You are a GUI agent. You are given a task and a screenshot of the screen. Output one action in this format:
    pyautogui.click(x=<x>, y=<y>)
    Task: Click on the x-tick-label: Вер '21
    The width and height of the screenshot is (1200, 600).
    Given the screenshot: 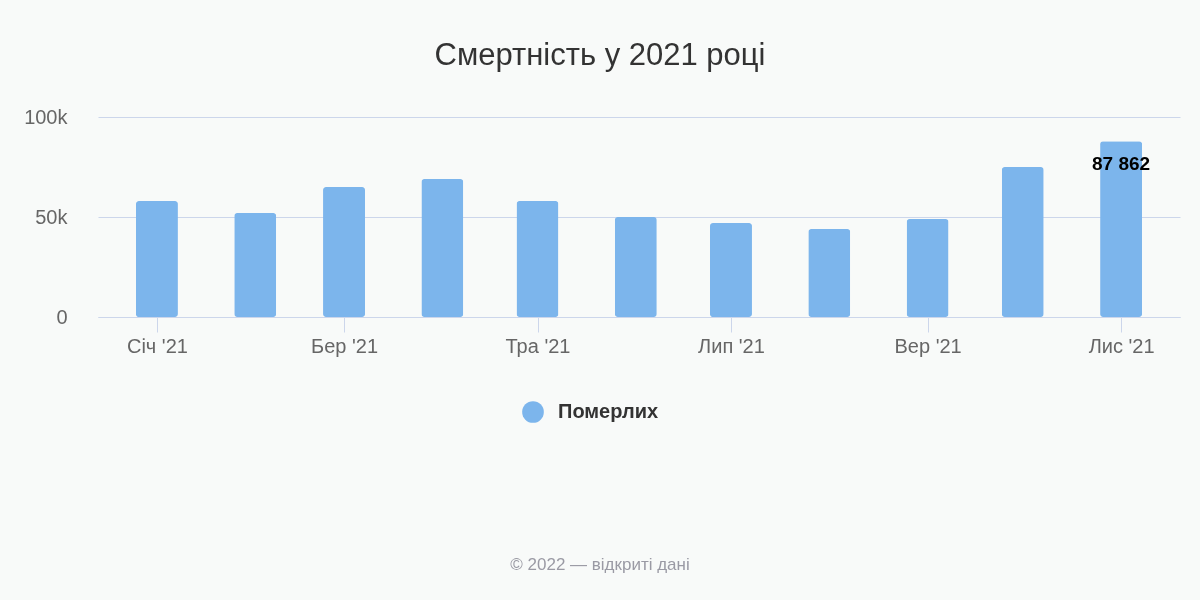 What is the action you would take?
    pyautogui.click(x=928, y=345)
    